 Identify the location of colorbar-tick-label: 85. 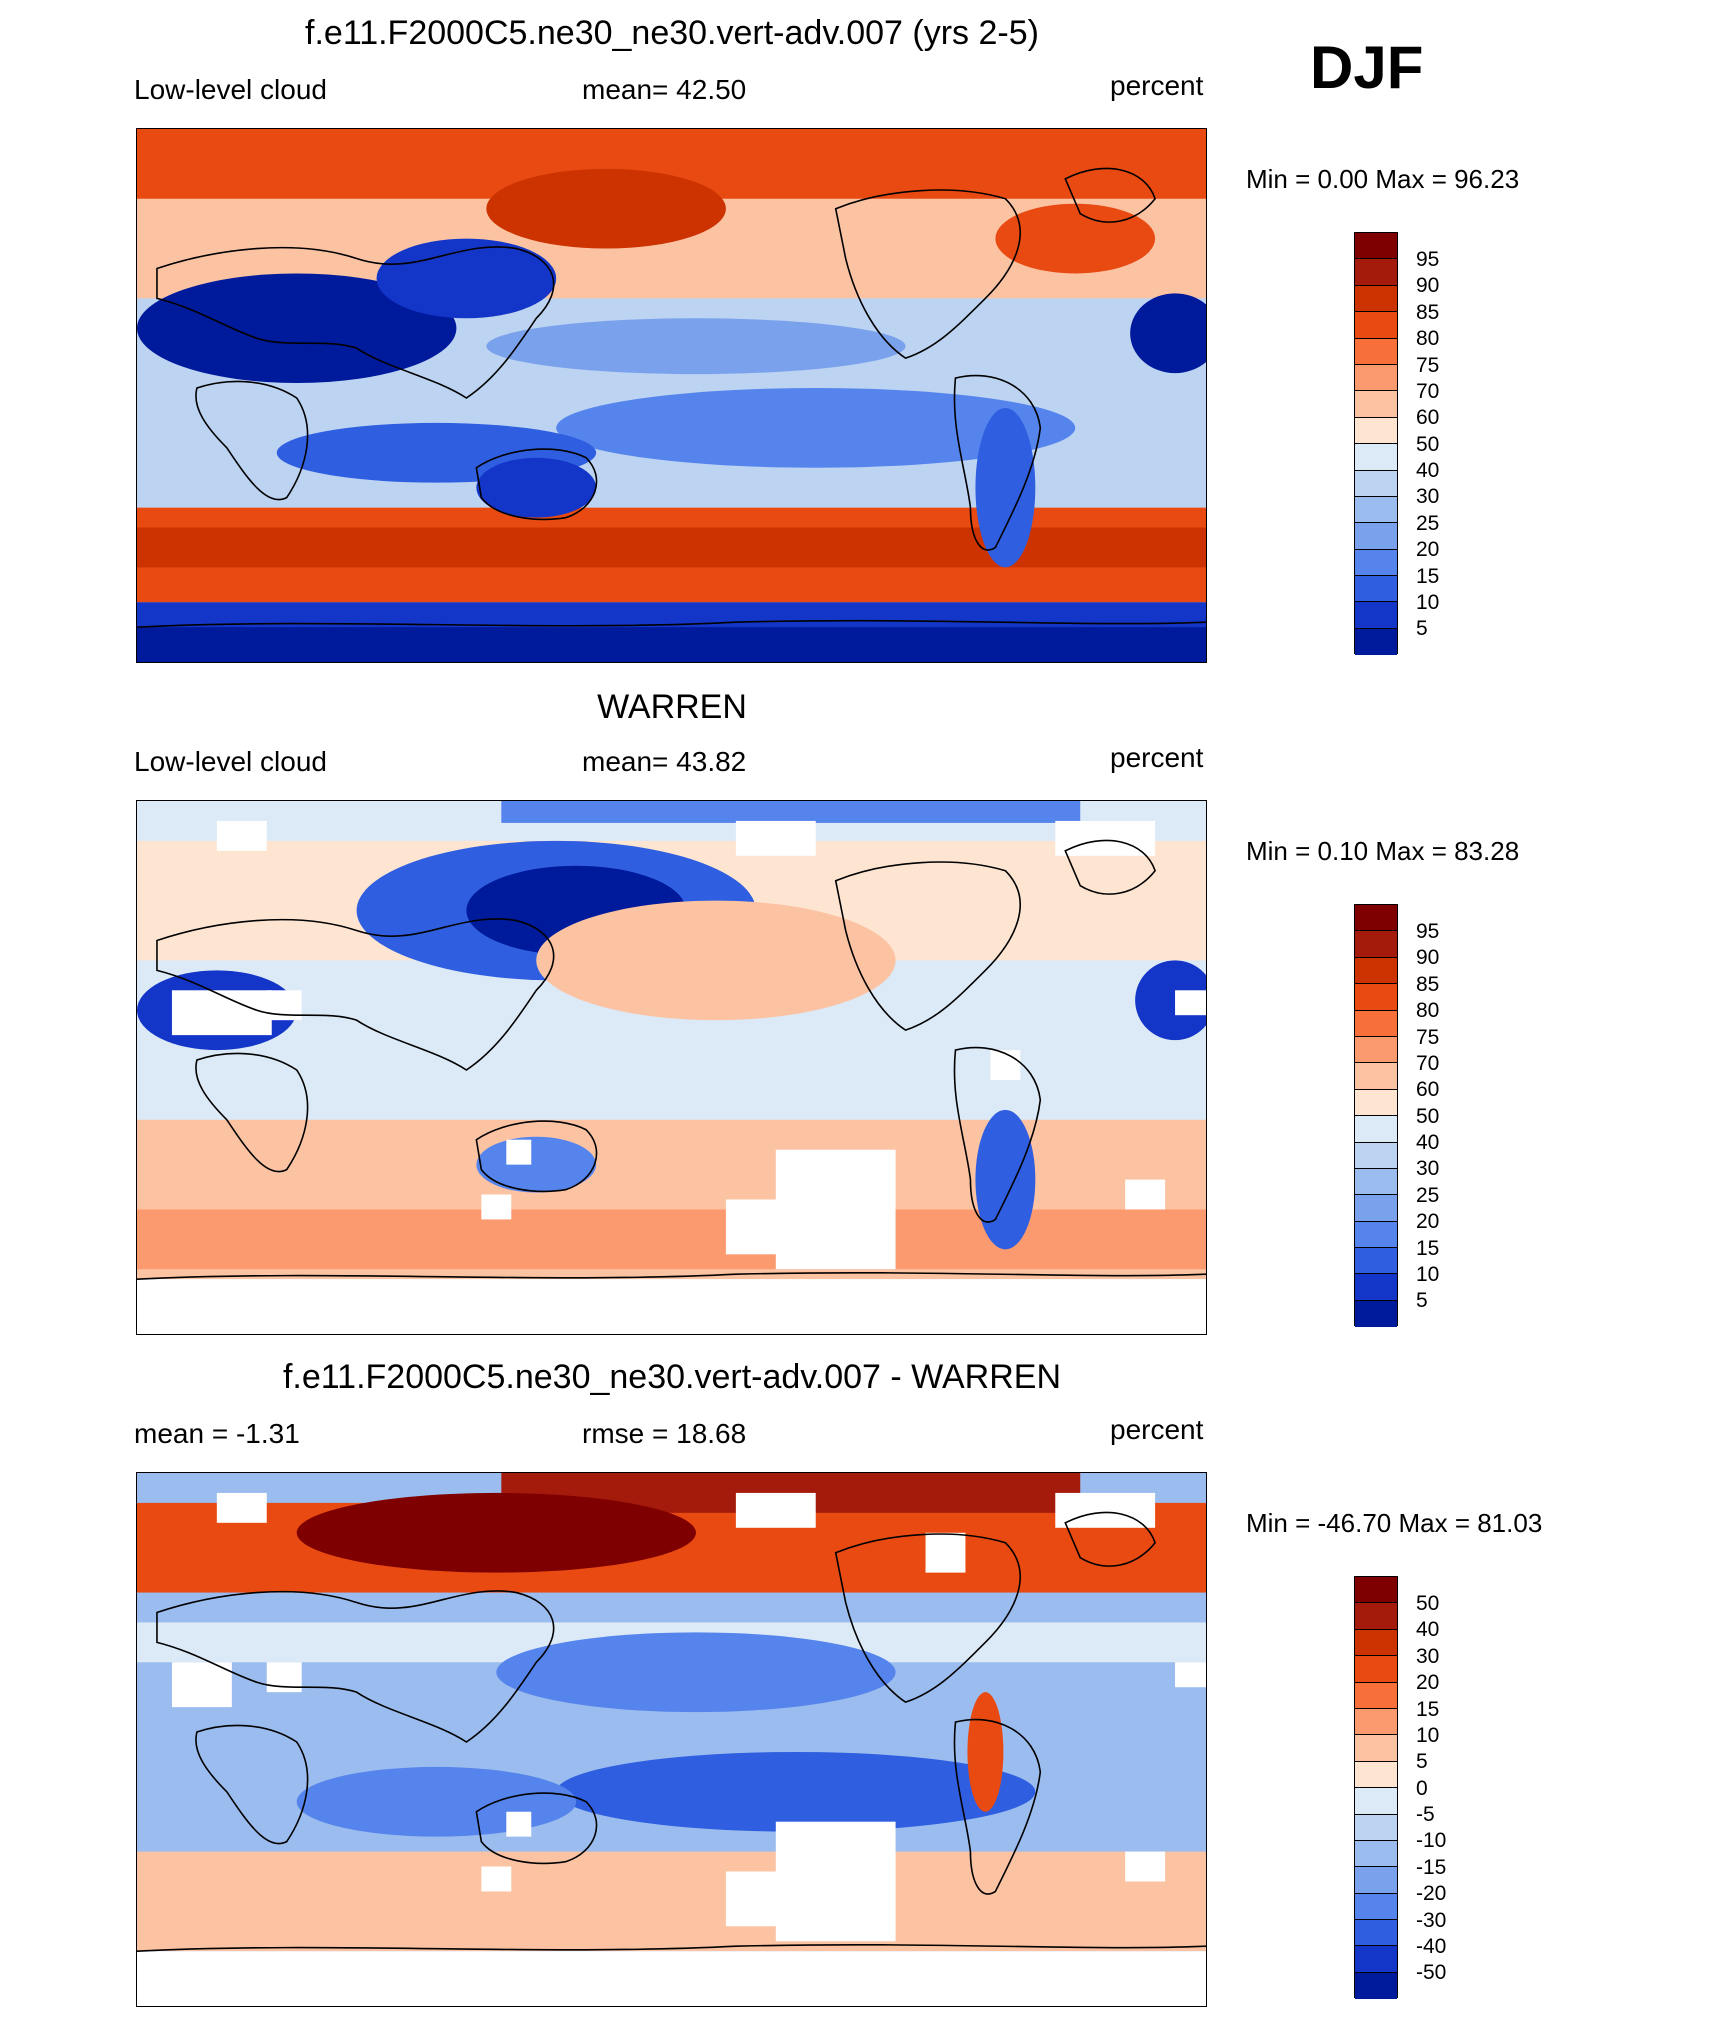
(1428, 312).